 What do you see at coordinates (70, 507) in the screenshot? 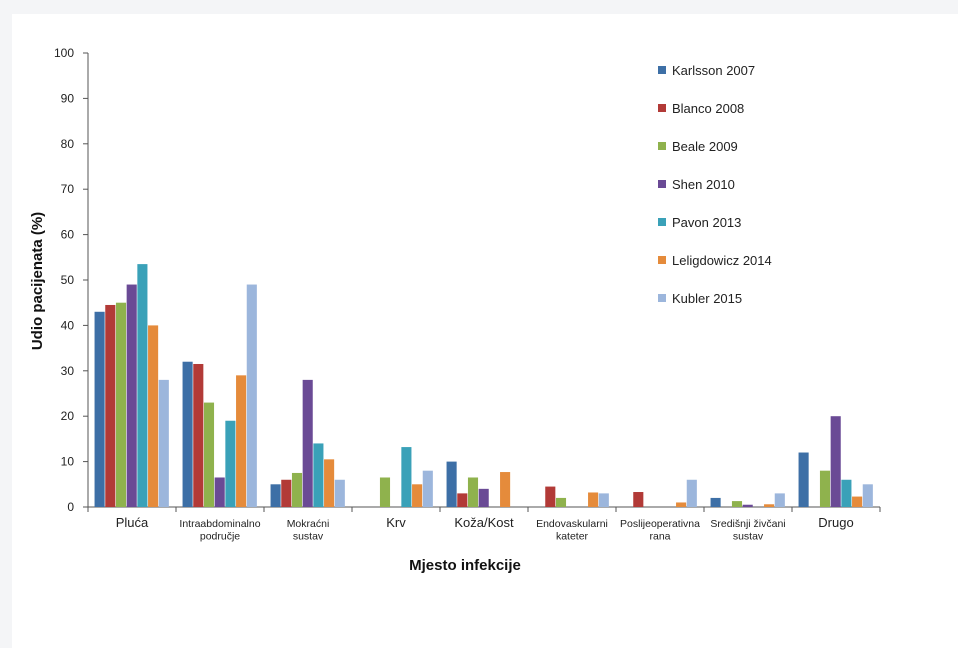
I see `y-tick-label: 0` at bounding box center [70, 507].